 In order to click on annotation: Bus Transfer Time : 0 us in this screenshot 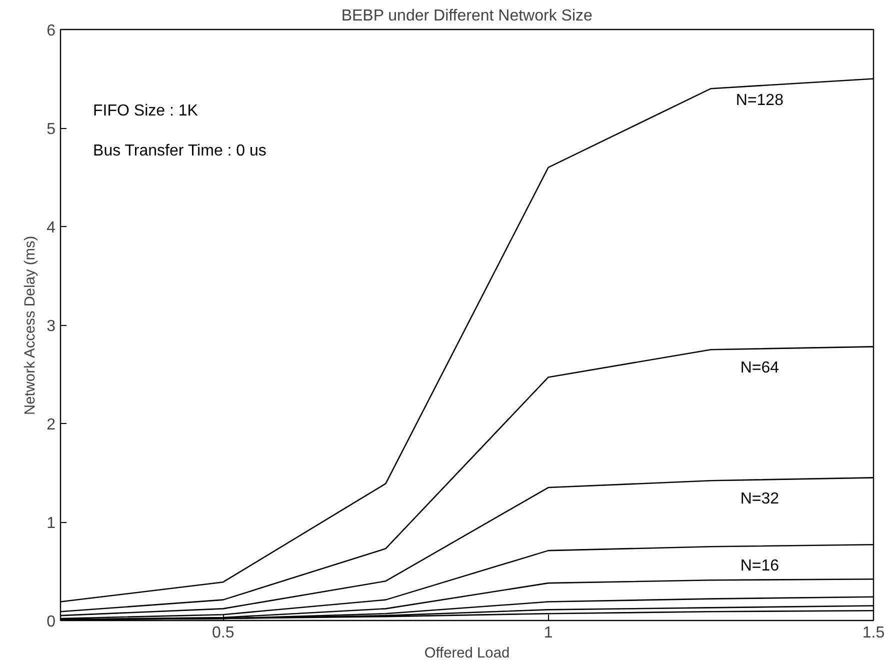, I will do `click(179, 151)`.